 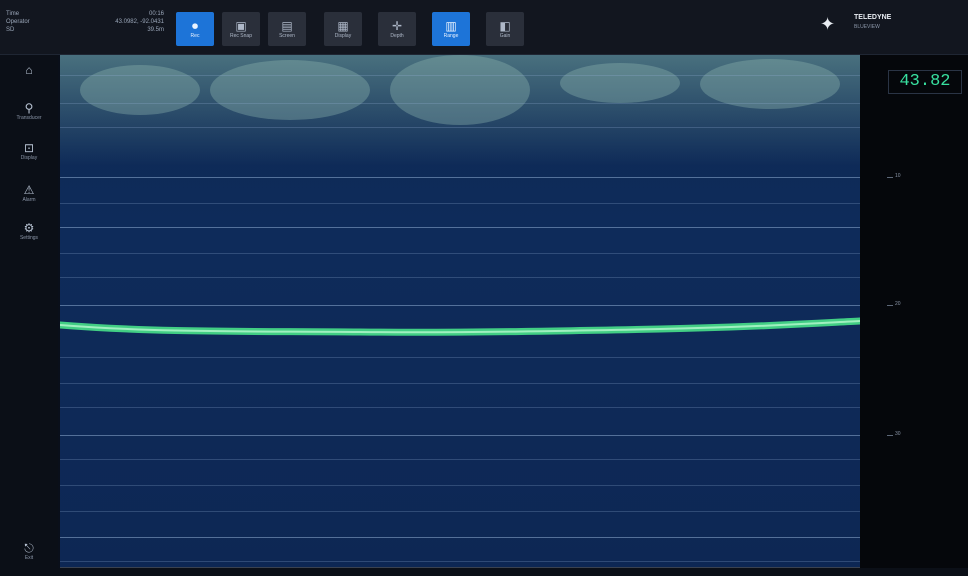 What do you see at coordinates (505, 26) in the screenshot?
I see `gain-icon: ◧` at bounding box center [505, 26].